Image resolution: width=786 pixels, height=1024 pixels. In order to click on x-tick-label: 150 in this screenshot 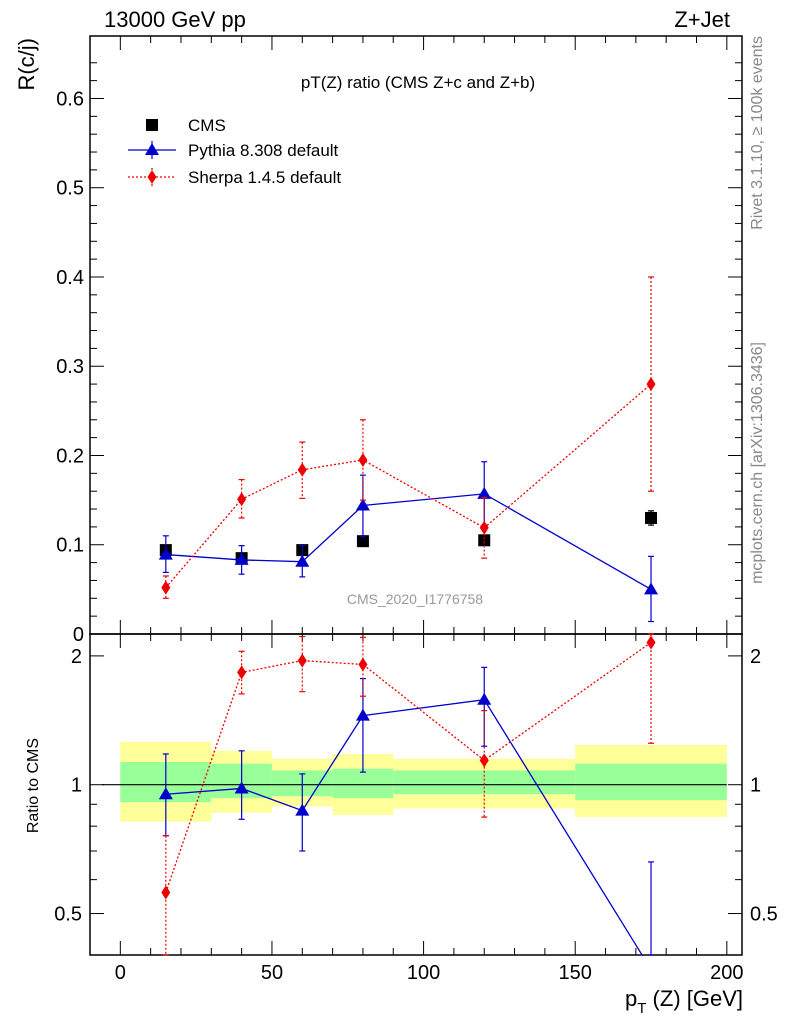, I will do `click(575, 973)`.